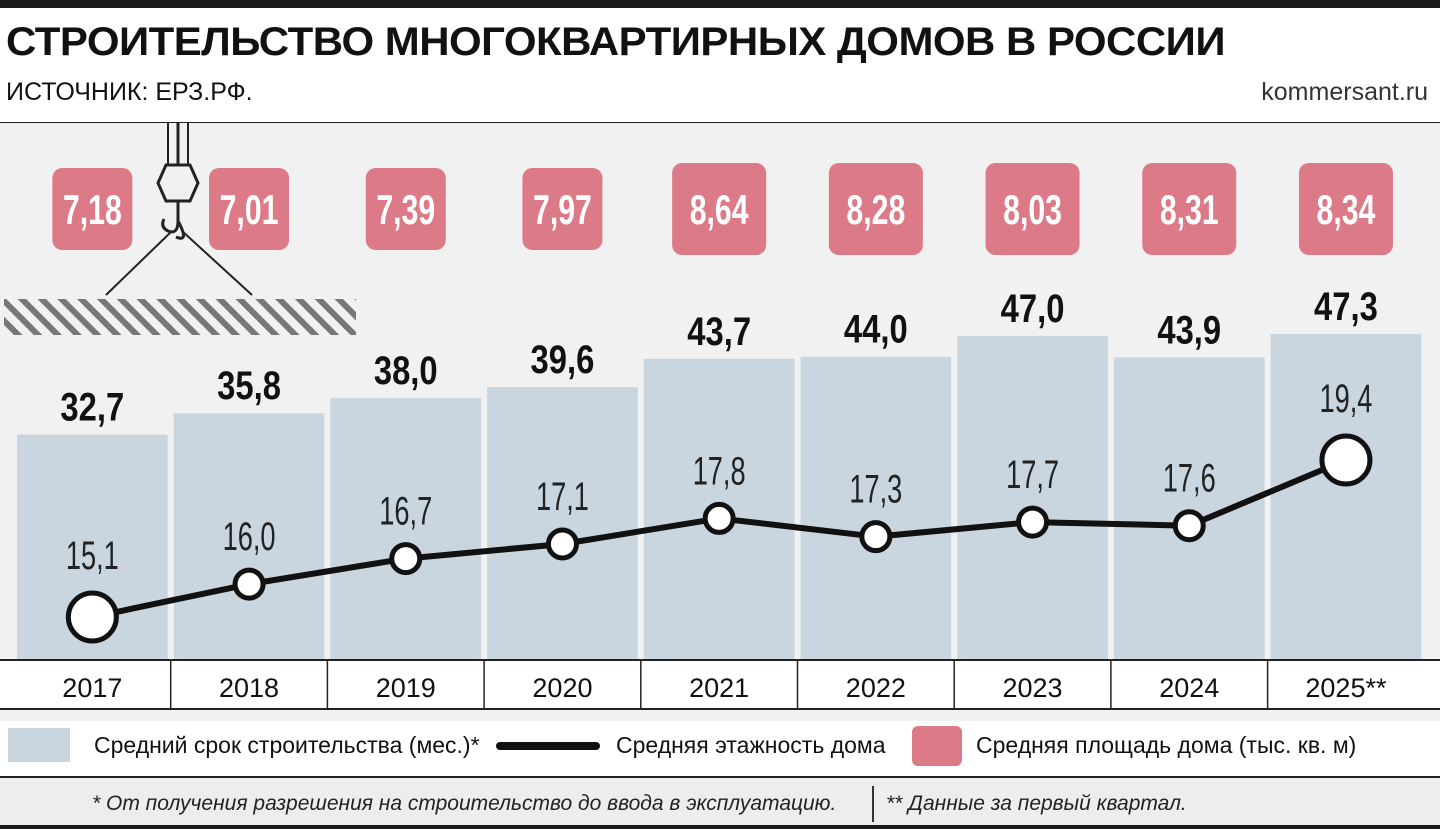  I want to click on area-value-label-2025**: 8,34, so click(1346, 209).